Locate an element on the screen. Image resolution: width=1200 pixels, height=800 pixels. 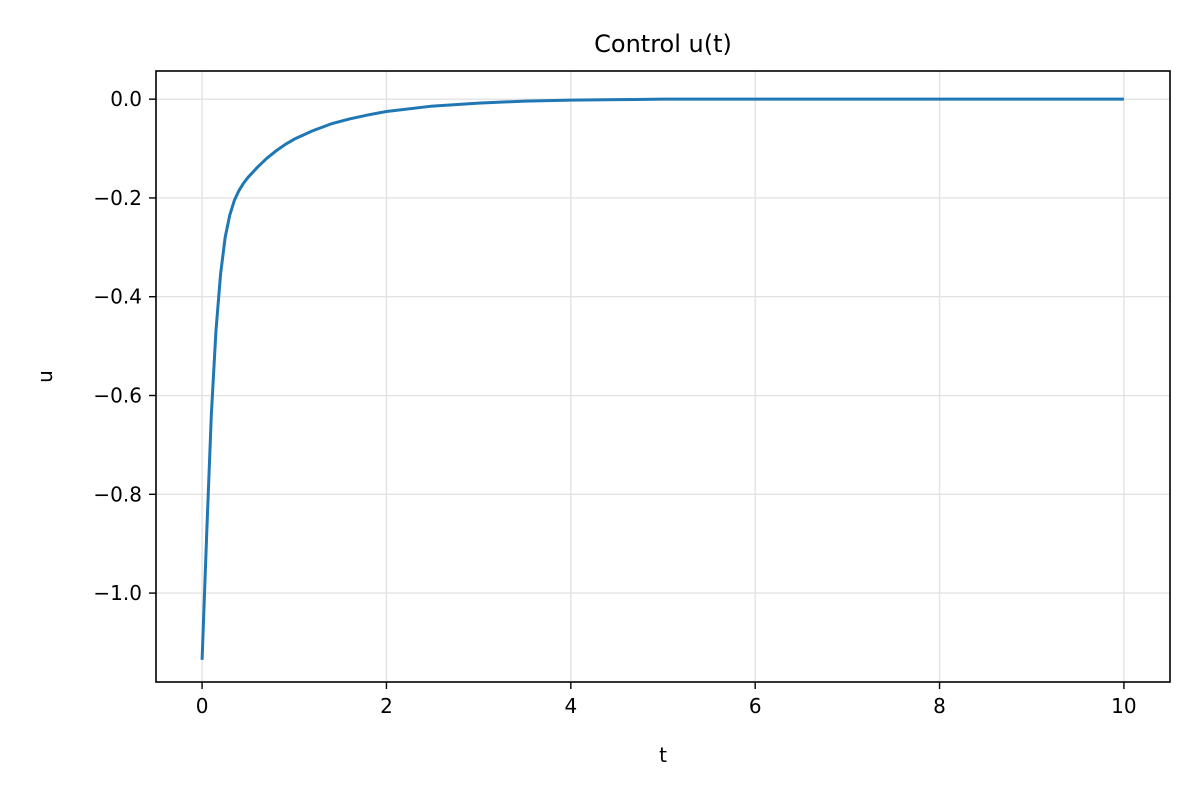
y-tick-label: −1.0 is located at coordinates (117, 593).